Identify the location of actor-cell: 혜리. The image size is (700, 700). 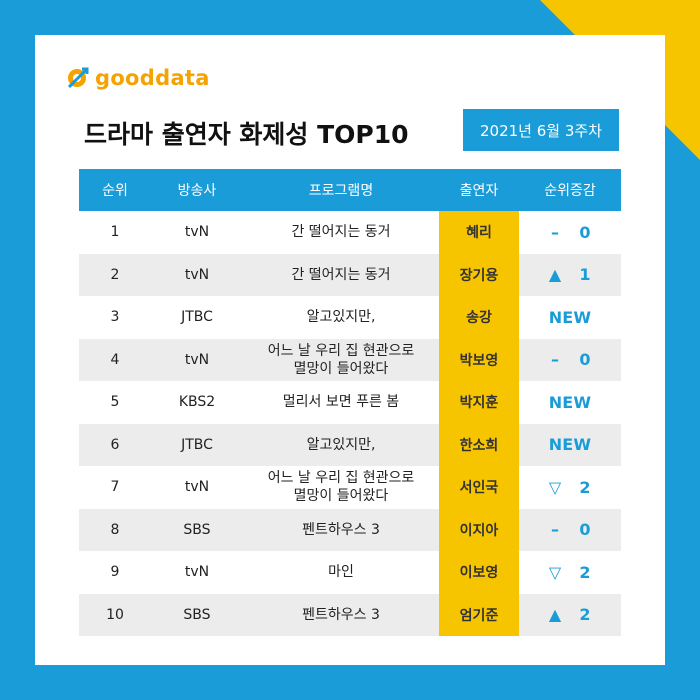
(479, 232).